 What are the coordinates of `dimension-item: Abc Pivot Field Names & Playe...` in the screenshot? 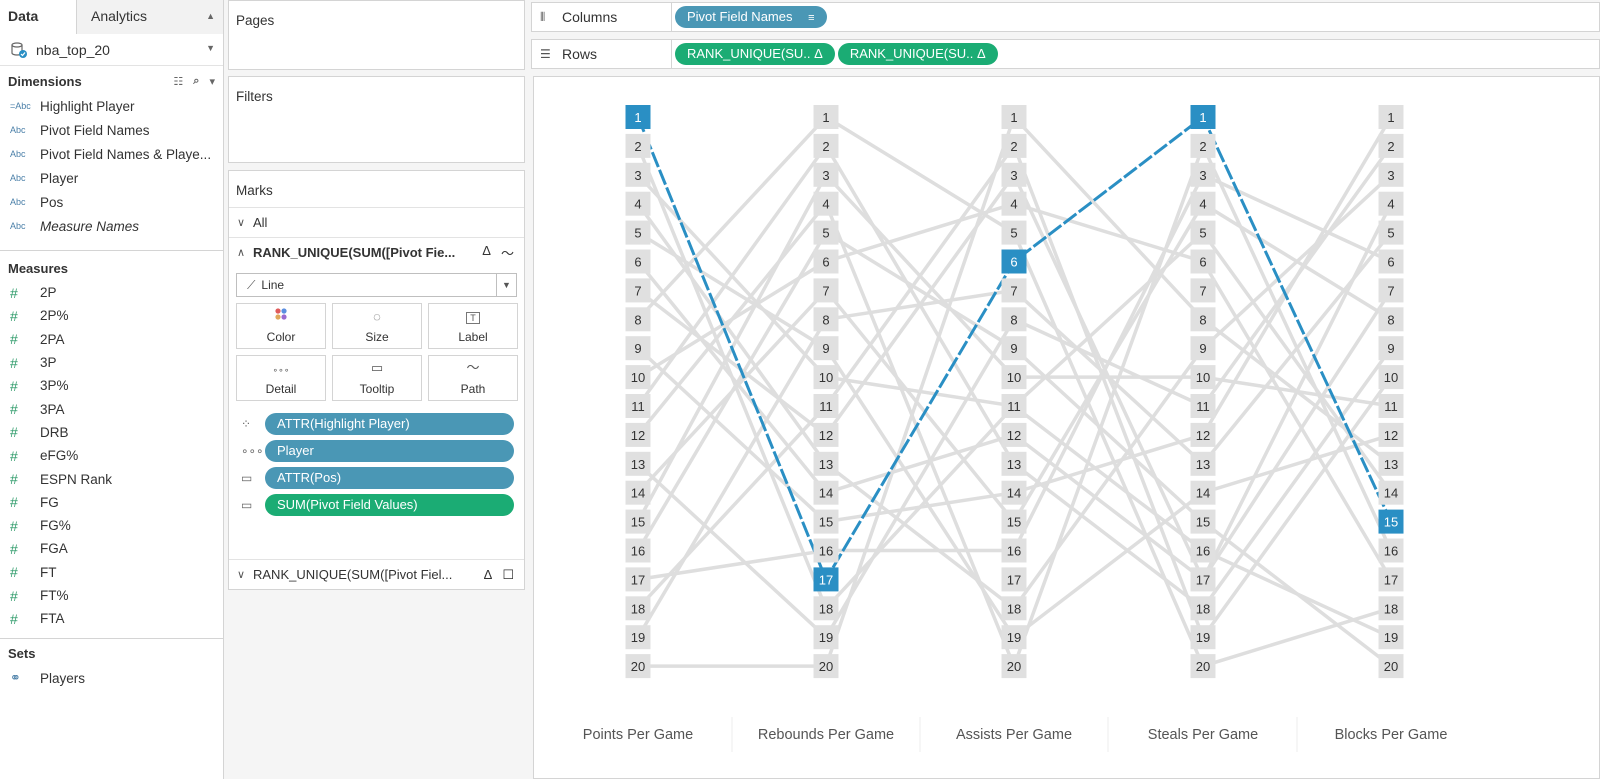 It's located at (111, 154).